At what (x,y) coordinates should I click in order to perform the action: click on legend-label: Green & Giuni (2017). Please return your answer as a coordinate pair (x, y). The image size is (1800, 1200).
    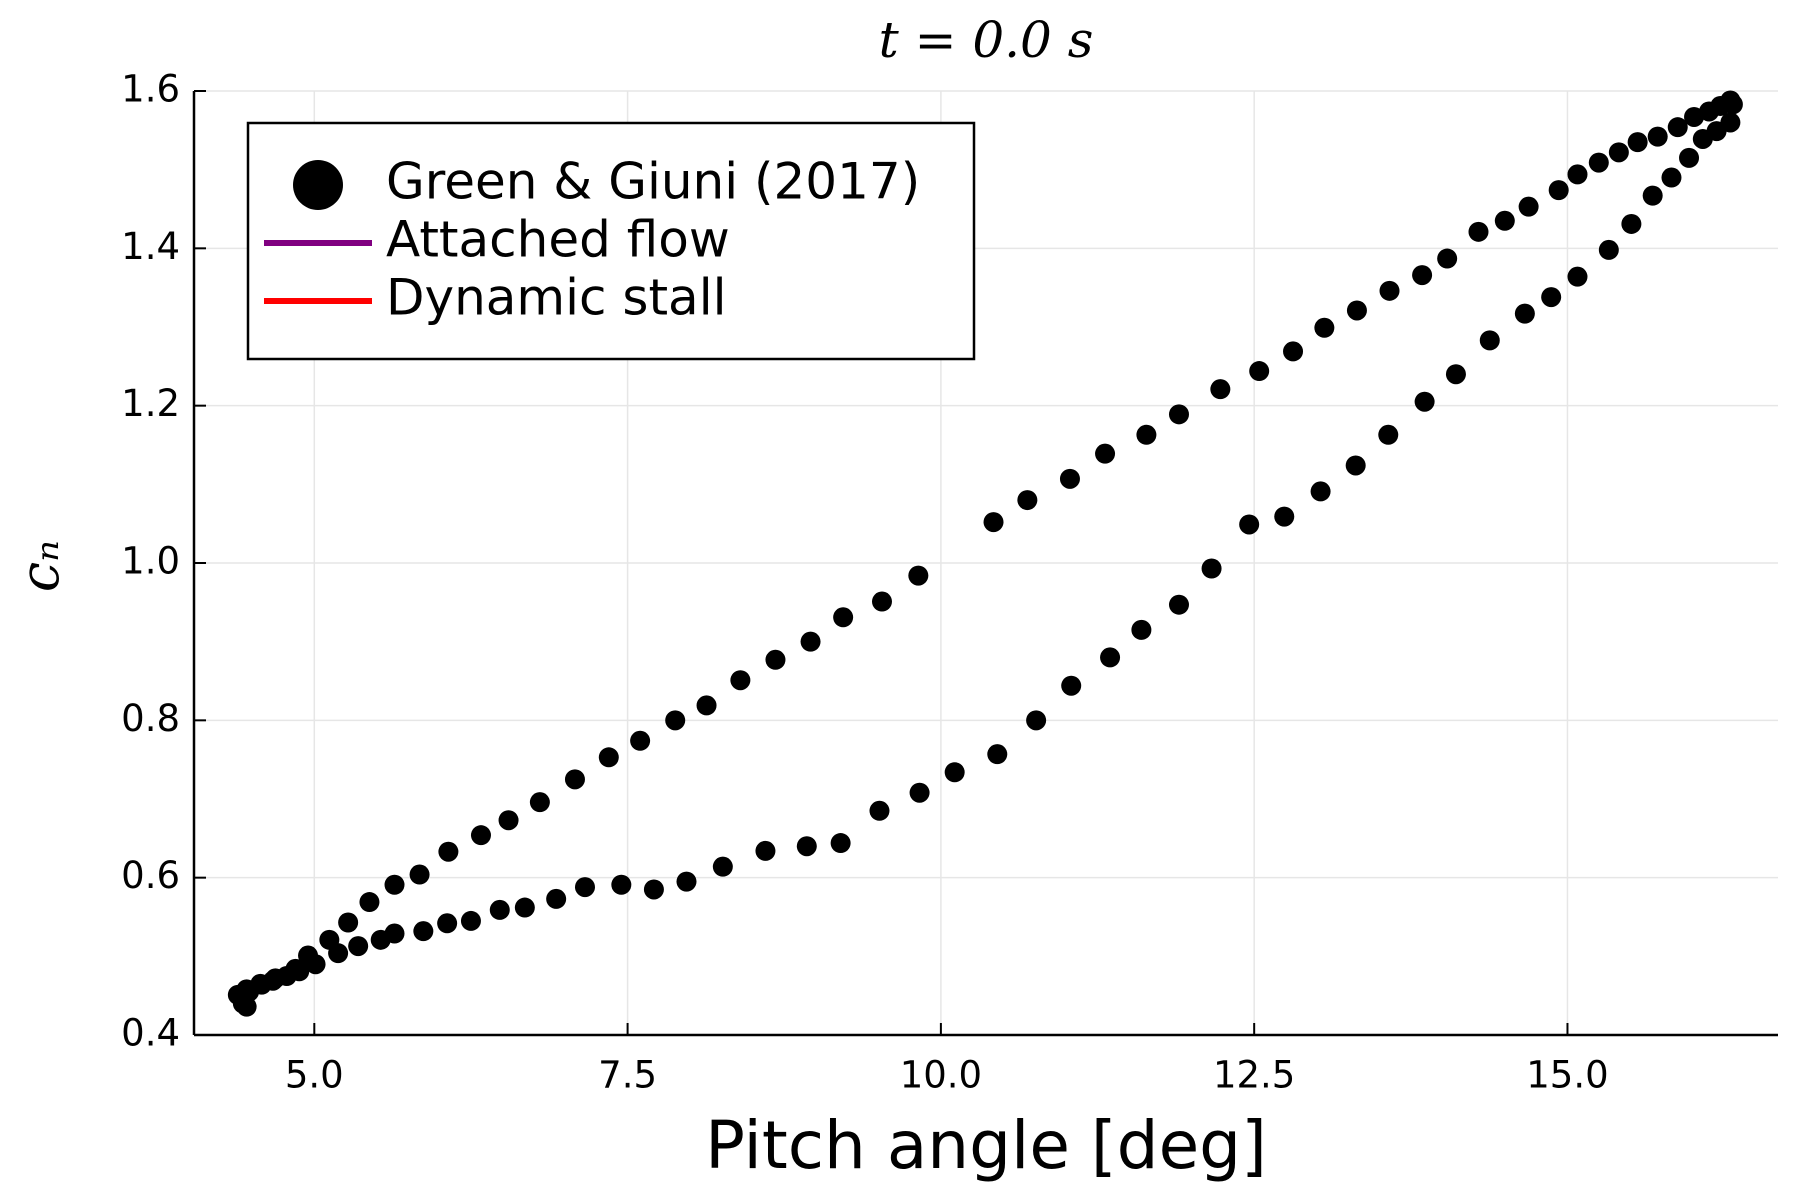
    Looking at the image, I should click on (653, 182).